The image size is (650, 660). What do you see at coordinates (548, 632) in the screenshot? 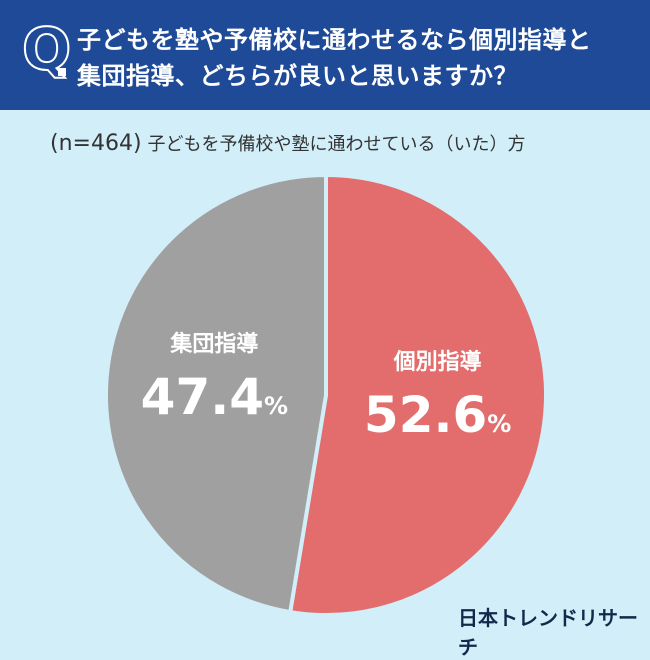
I see `brand-logo: 日本トレンドリサーチ` at bounding box center [548, 632].